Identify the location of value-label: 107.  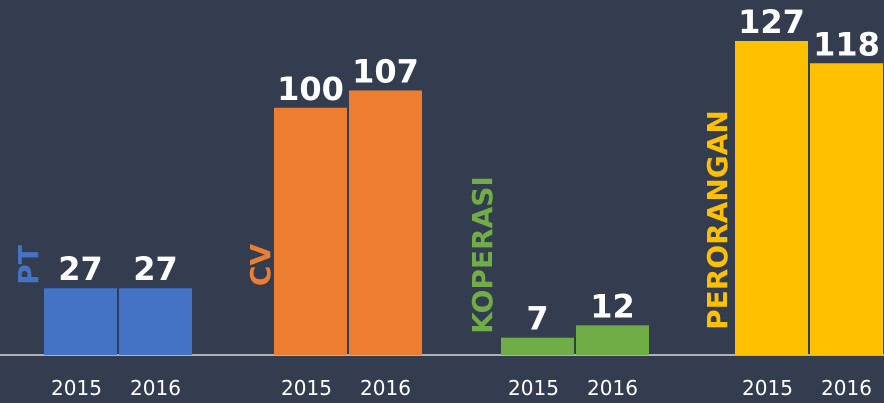
(385, 71).